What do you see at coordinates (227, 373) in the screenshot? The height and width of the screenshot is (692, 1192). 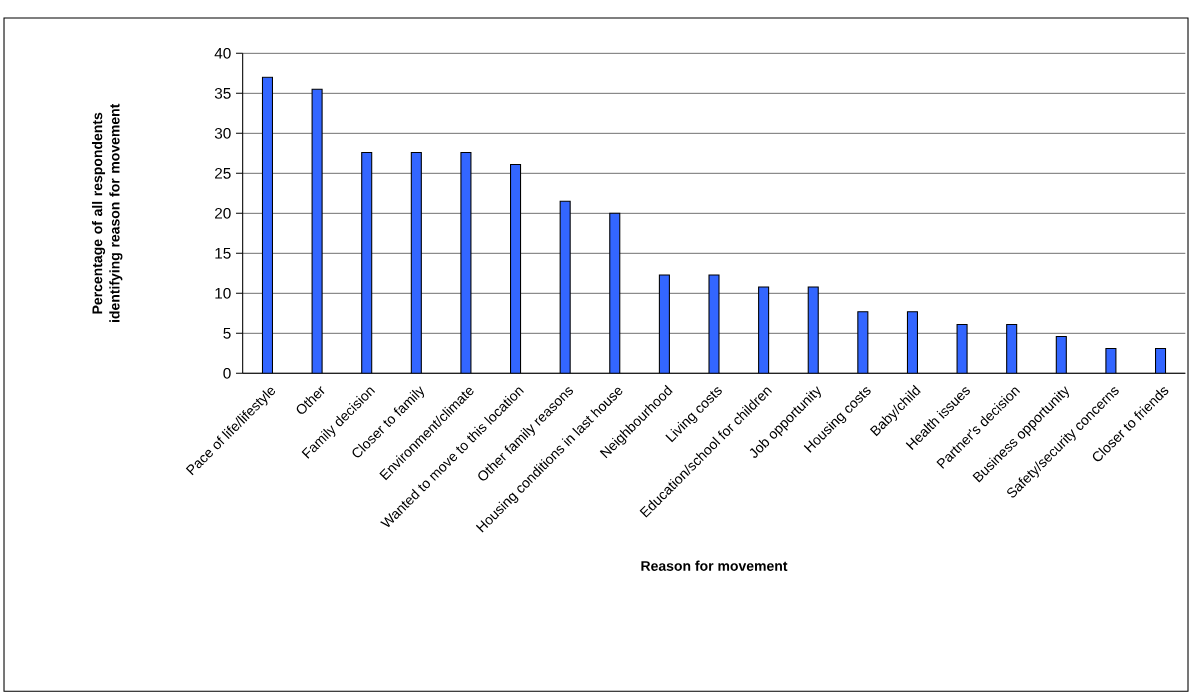 I see `y-tick-label: 0` at bounding box center [227, 373].